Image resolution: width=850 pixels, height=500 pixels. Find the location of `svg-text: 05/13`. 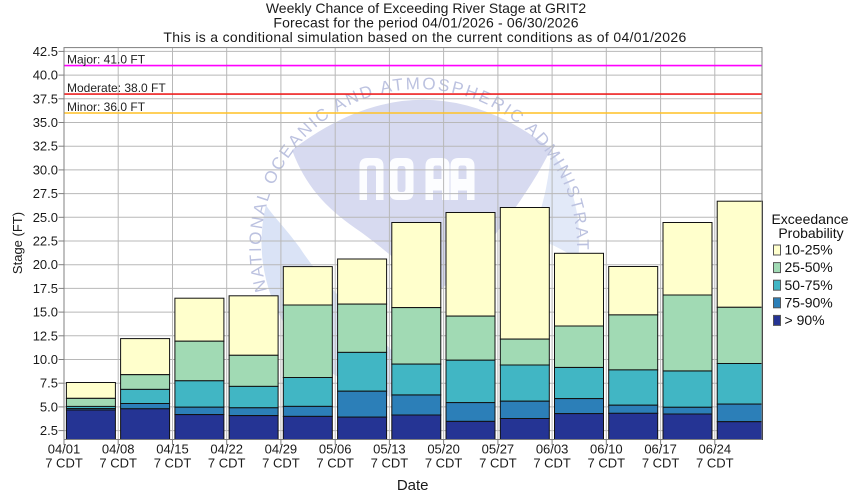

svg-text: 05/13 is located at coordinates (389, 449).